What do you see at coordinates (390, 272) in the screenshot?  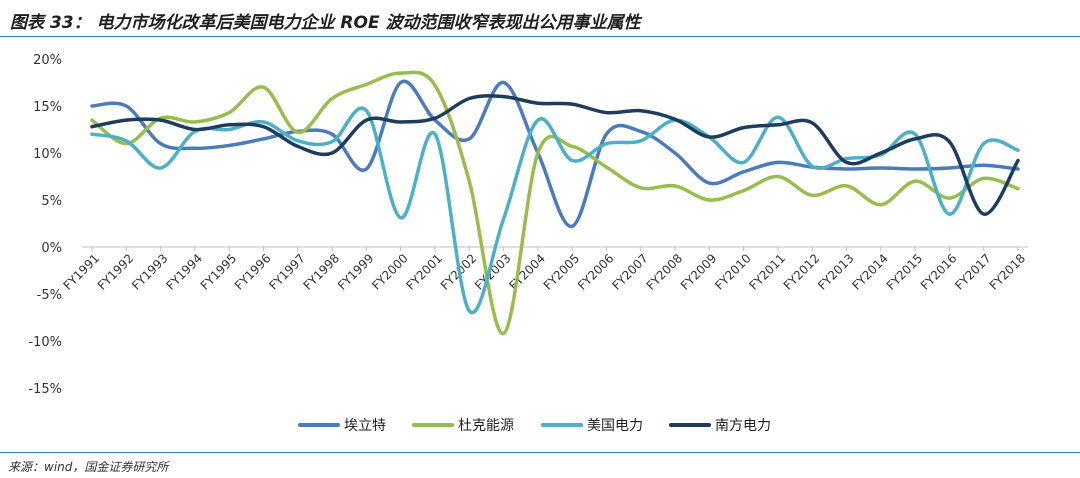 I see `x-tick-label: FY2000` at bounding box center [390, 272].